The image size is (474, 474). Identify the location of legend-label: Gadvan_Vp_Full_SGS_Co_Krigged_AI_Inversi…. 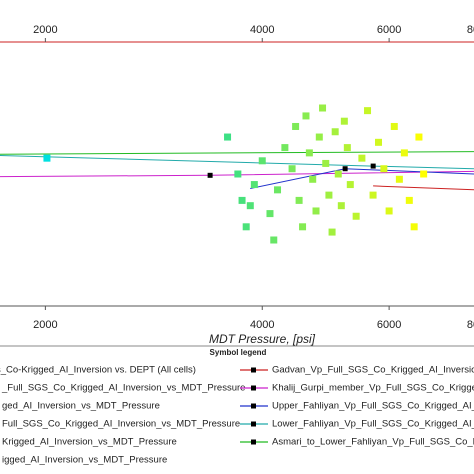
(373, 370).